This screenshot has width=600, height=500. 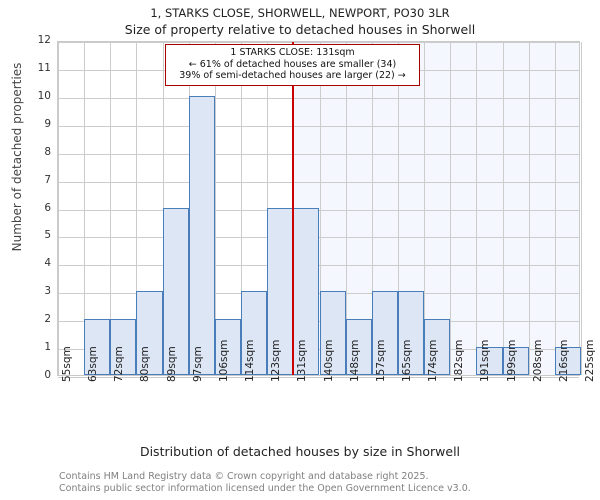 What do you see at coordinates (223, 360) in the screenshot?
I see `x-axis-tick-label: 106sqm` at bounding box center [223, 360].